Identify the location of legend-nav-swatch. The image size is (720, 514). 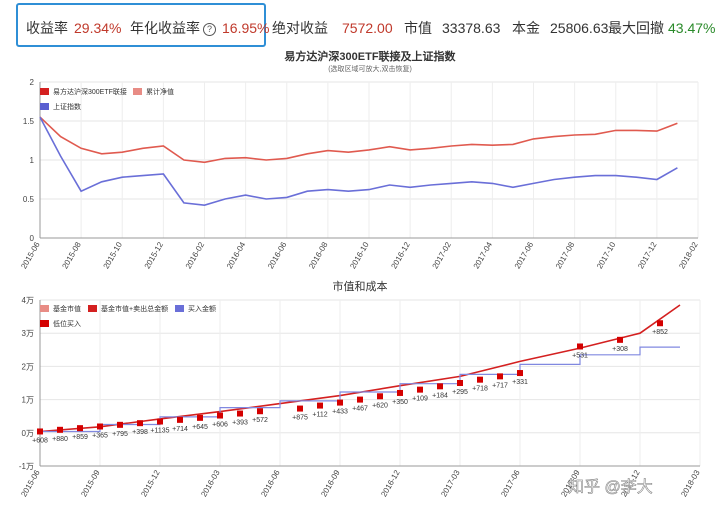
(137, 91).